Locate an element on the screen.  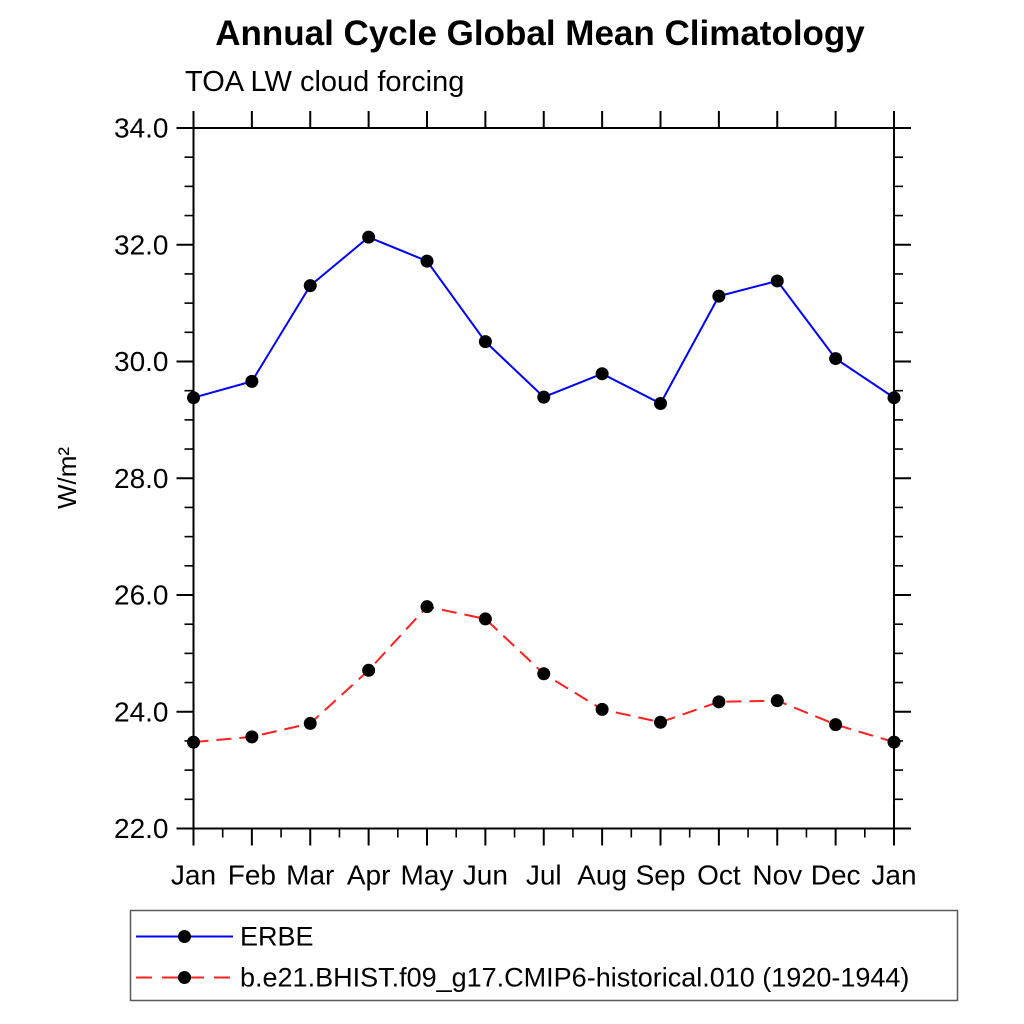
y-tick-label: 34.0 is located at coordinates (141, 128).